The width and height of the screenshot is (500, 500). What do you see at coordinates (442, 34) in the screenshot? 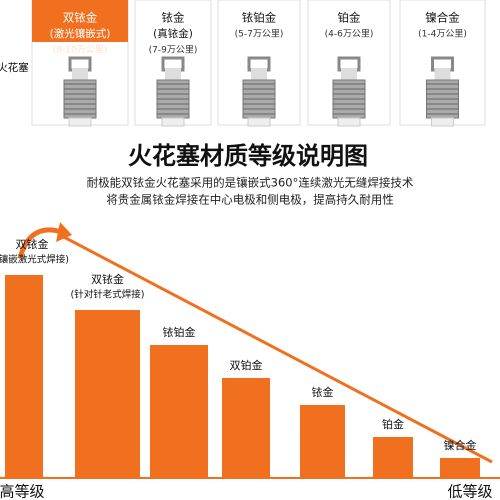
I see `card-life: (1-4万公里)` at bounding box center [442, 34].